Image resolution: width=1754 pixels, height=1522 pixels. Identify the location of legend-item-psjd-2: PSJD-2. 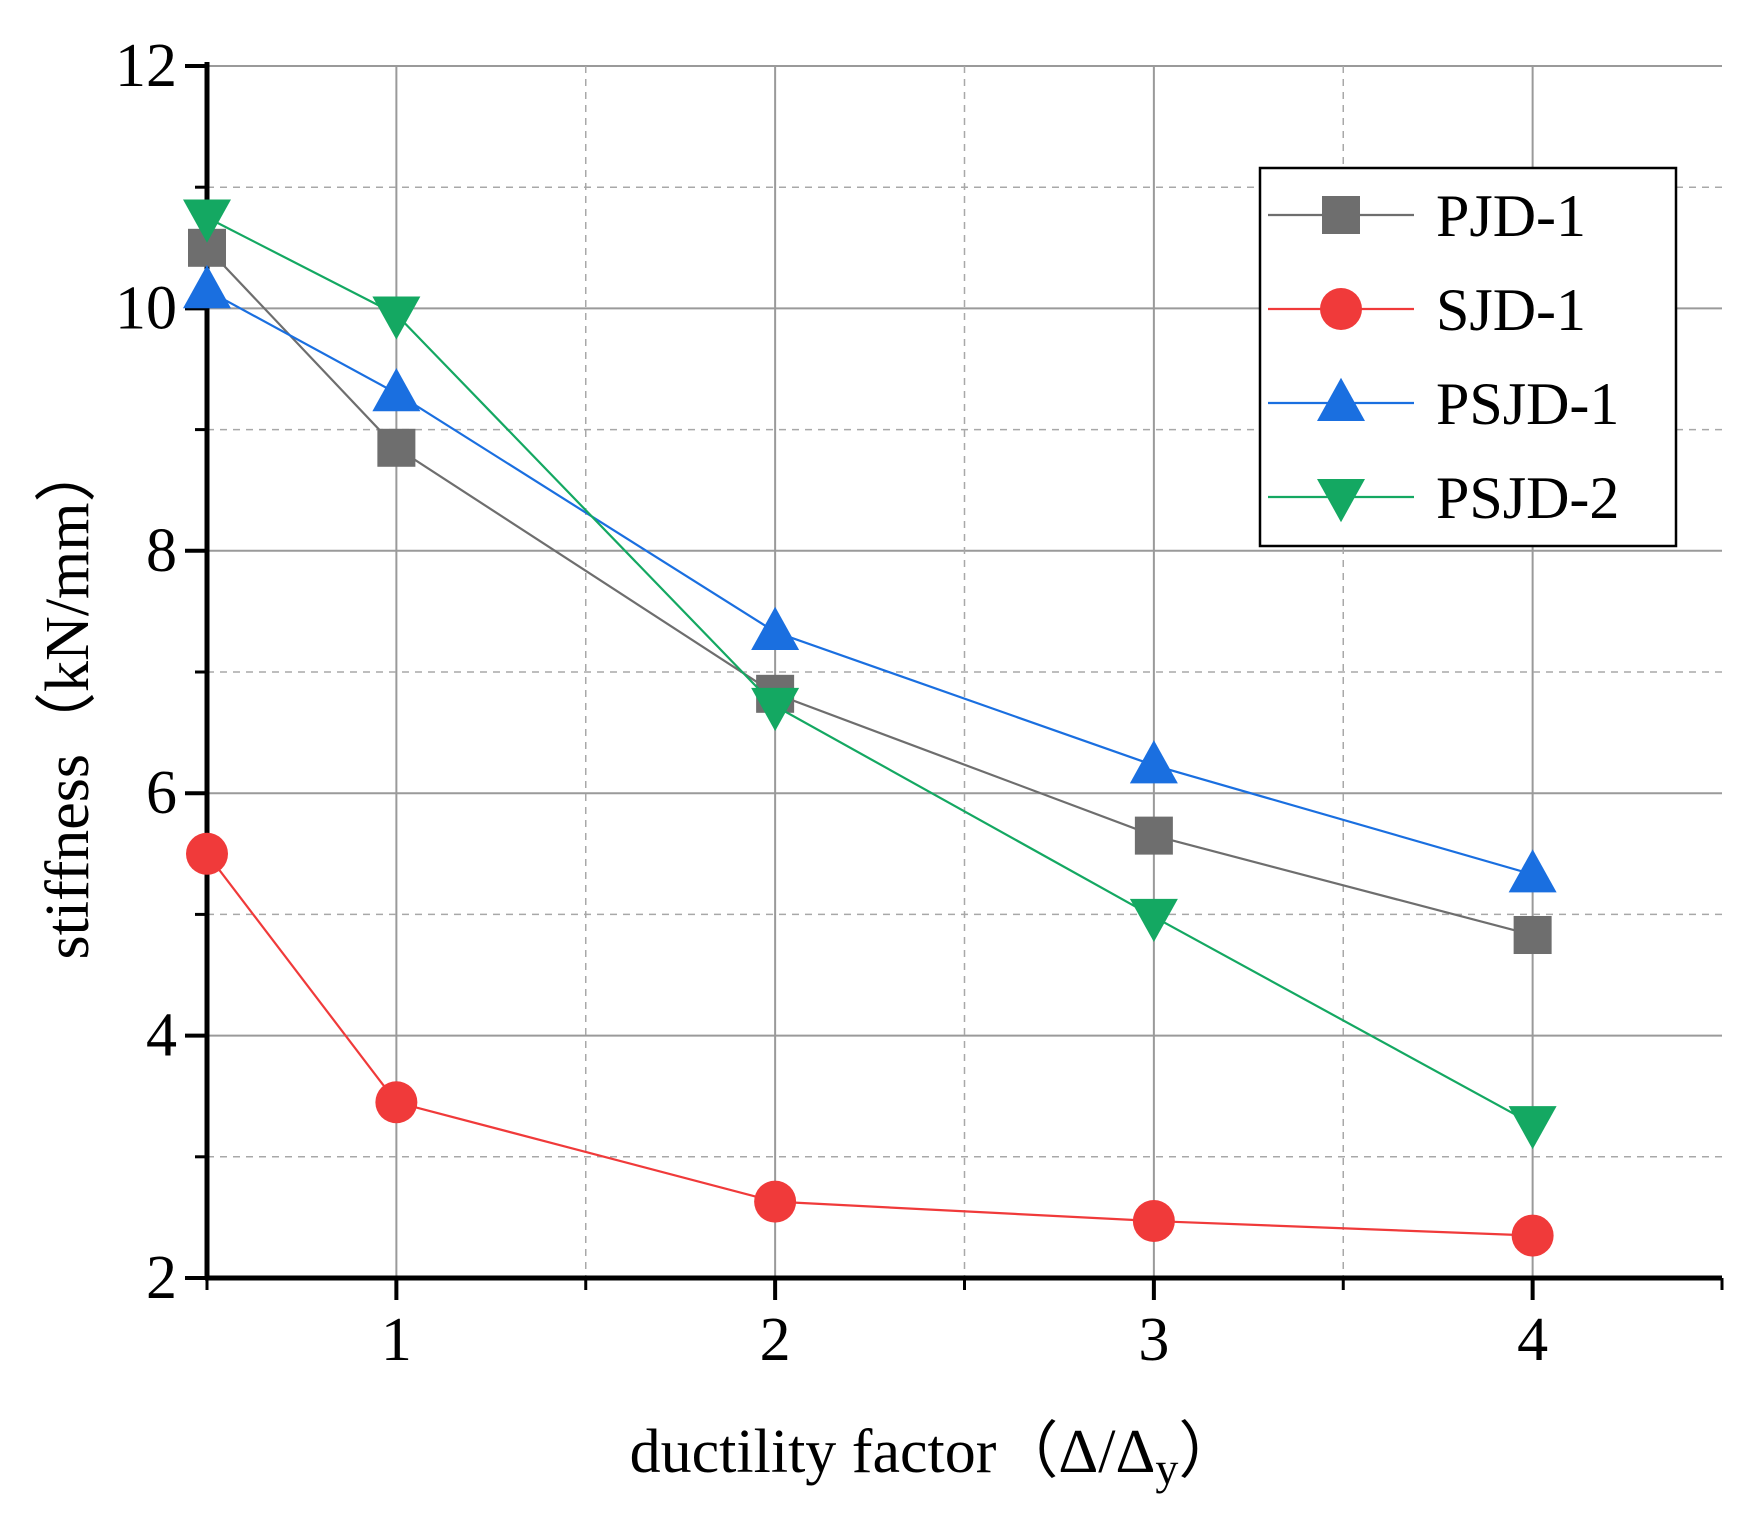
(1443, 498).